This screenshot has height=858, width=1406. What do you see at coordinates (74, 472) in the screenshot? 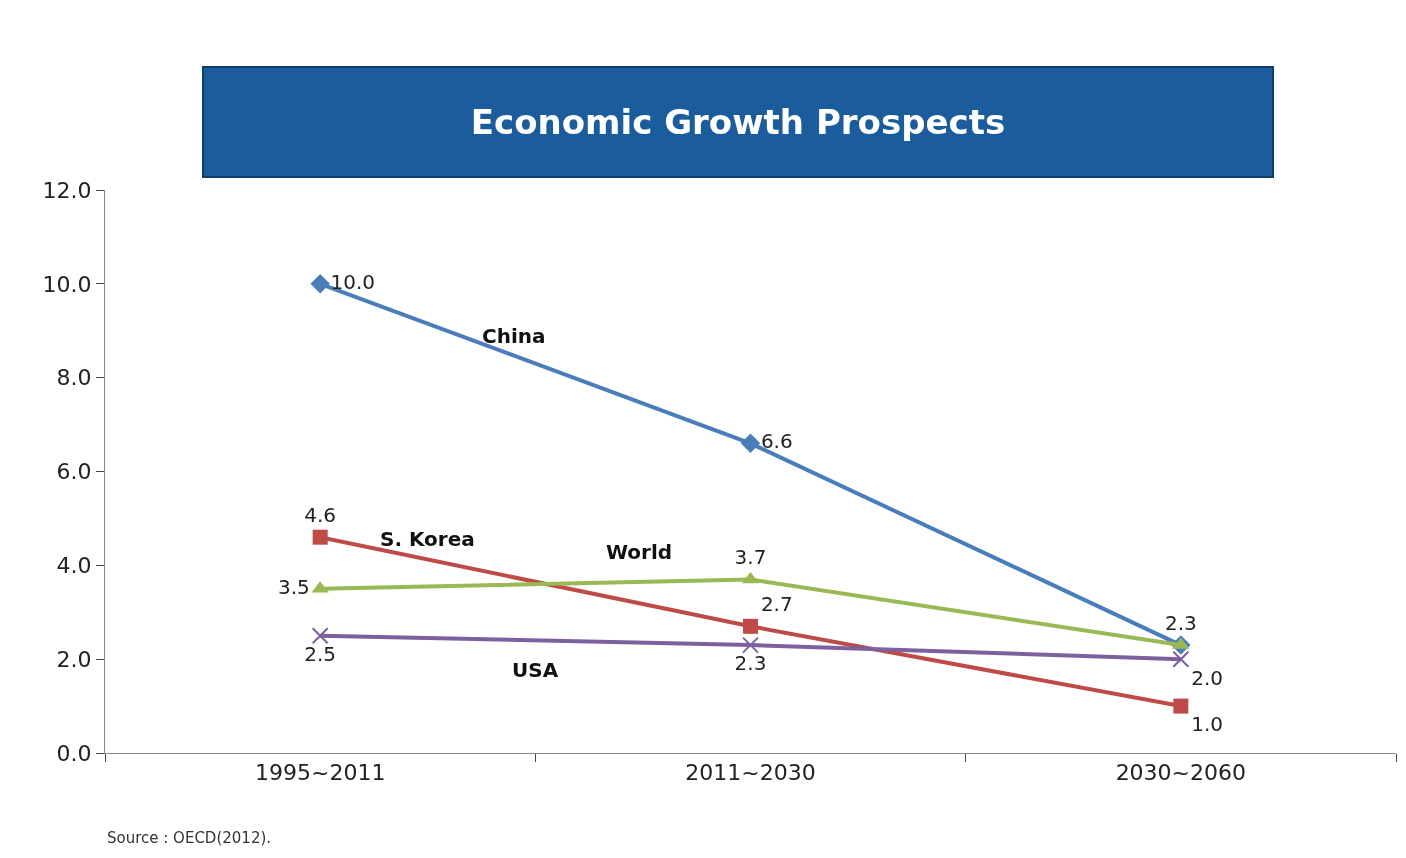
I see `y-tick-label: 6.0` at bounding box center [74, 472].